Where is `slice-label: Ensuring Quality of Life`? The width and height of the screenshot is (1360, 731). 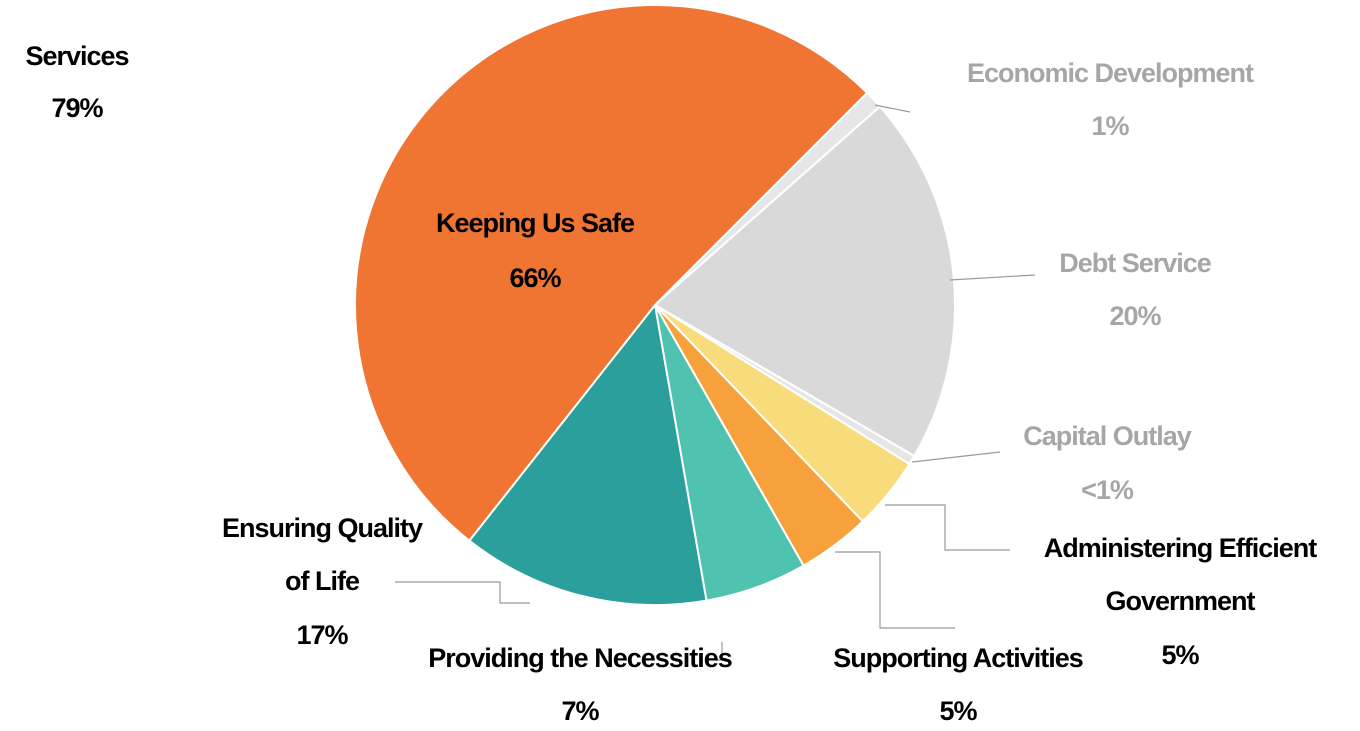
slice-label: Ensuring Quality of Life is located at coordinates (322, 554).